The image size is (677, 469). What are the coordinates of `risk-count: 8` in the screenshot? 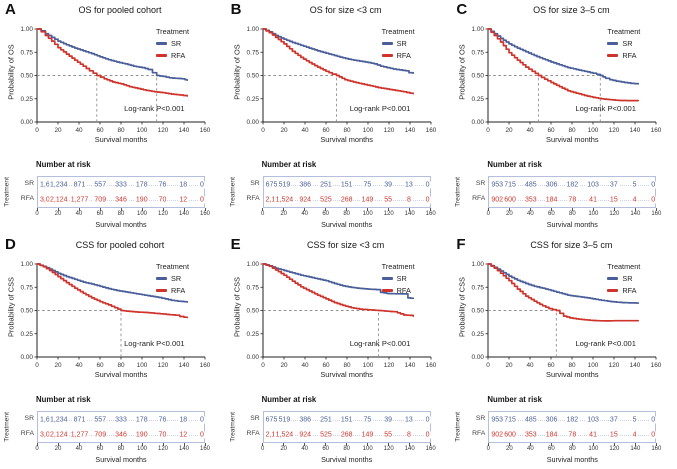 It's located at (408, 200).